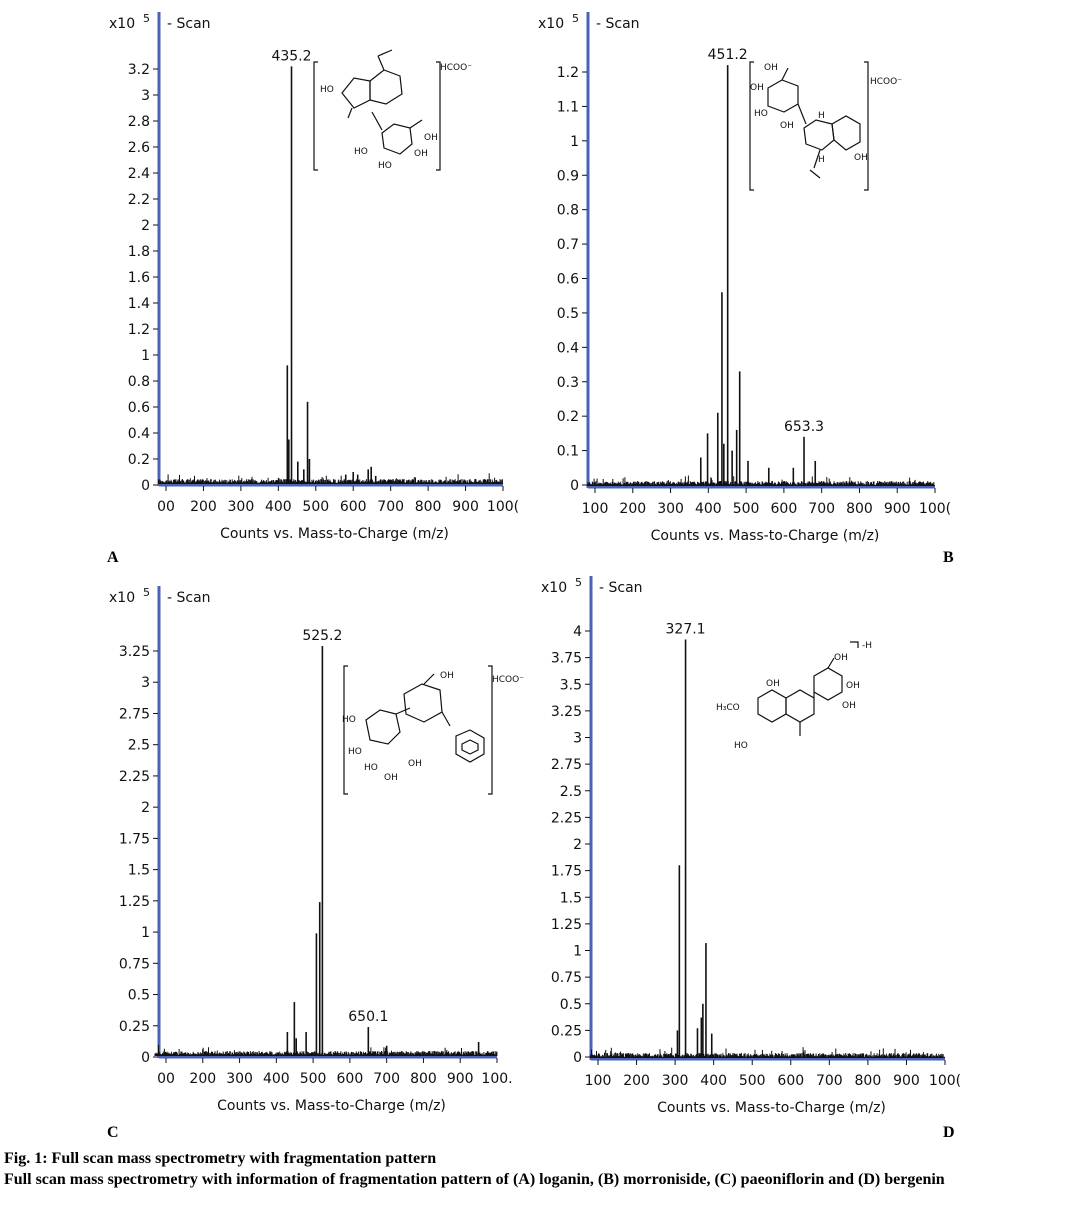 Image resolution: width=1071 pixels, height=1219 pixels. What do you see at coordinates (349, 720) in the screenshot?
I see `paeoniflorin-label-1: HO` at bounding box center [349, 720].